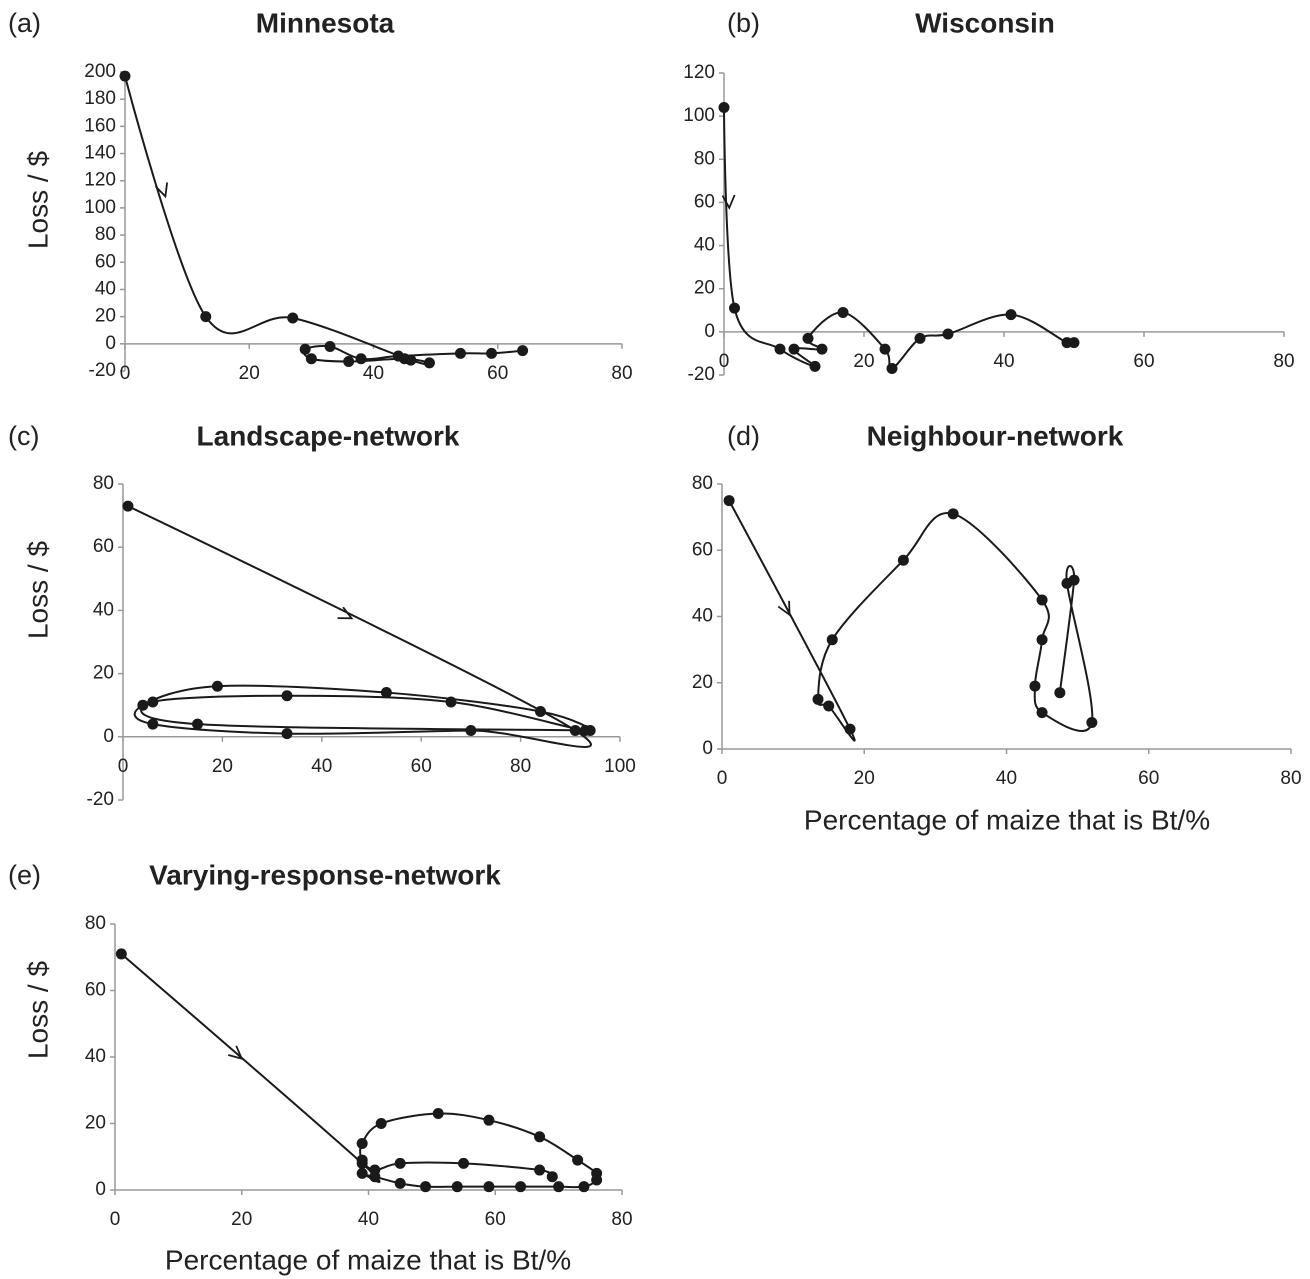 The width and height of the screenshot is (1310, 1279). What do you see at coordinates (1007, 819) in the screenshot?
I see `x-axis-label: Percentage of maize that is Bt/%` at bounding box center [1007, 819].